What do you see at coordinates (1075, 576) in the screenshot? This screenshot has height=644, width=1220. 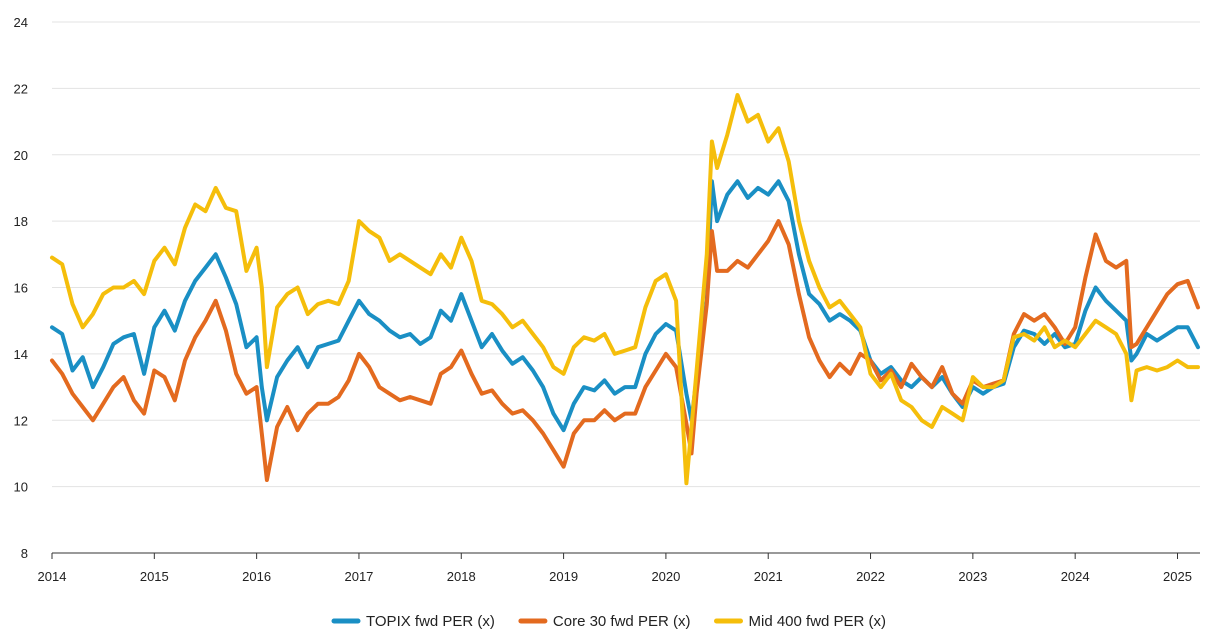 I see `x-tick-label: 2024` at bounding box center [1075, 576].